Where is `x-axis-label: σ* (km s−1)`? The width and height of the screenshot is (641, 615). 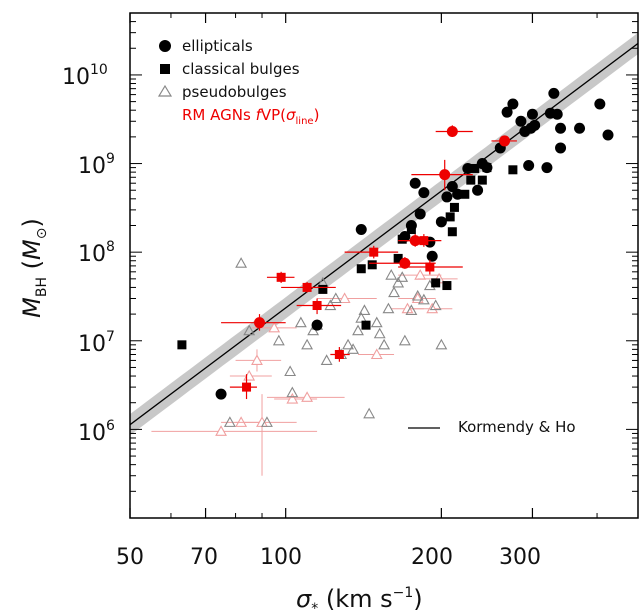
x-axis-label: σ* (km s−1) is located at coordinates (359, 600).